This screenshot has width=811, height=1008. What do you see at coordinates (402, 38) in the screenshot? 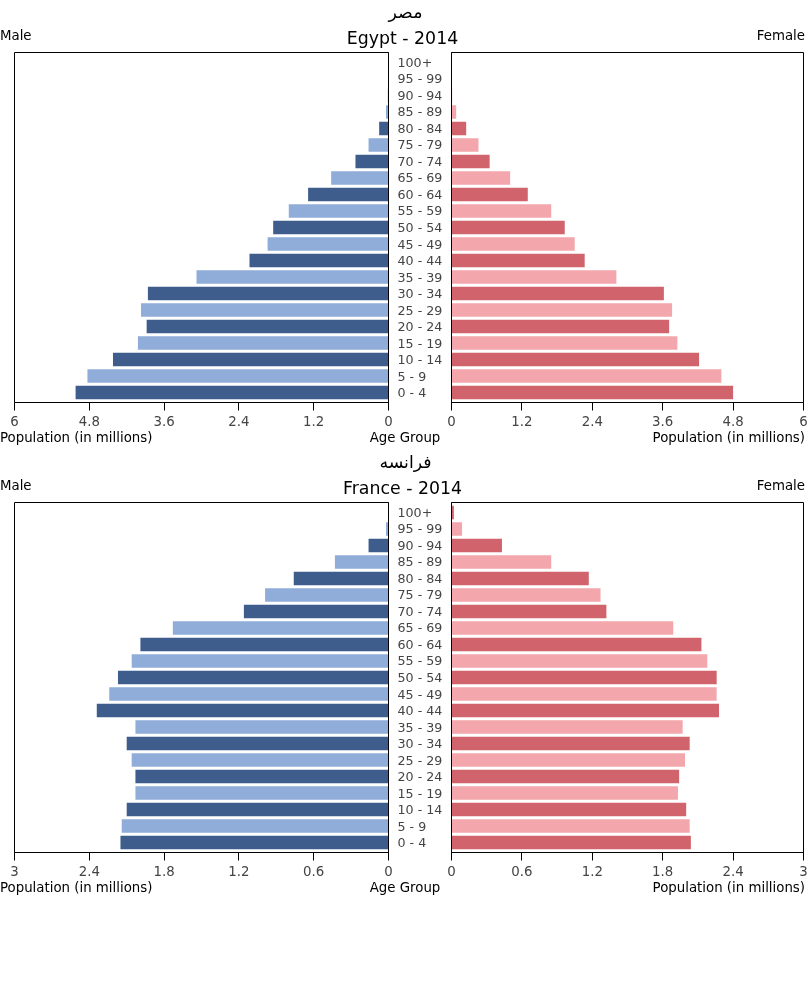
I see `chart-subtitle: Egypt - 2014` at bounding box center [402, 38].